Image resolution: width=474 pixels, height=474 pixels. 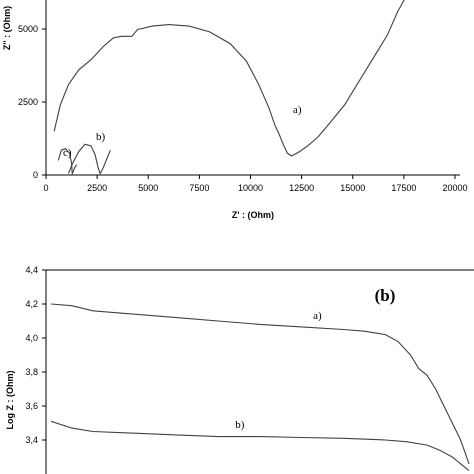 I want to click on x-tick-group: 0 2500 5000 7500 10000 12500 15000 17500 20000, so click(x=255, y=184).